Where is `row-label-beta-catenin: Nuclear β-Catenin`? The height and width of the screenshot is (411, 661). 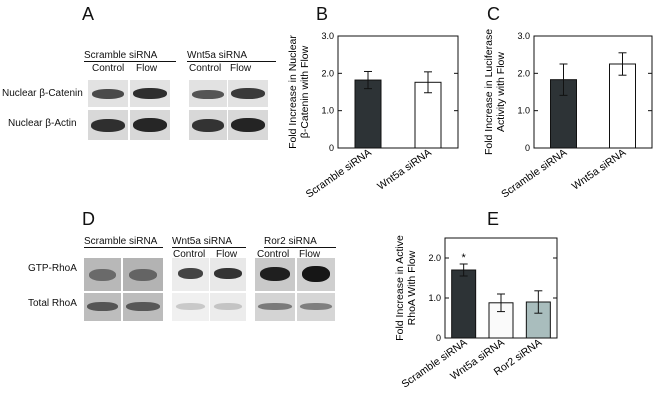 row-label-beta-catenin: Nuclear β-Catenin is located at coordinates (42, 93).